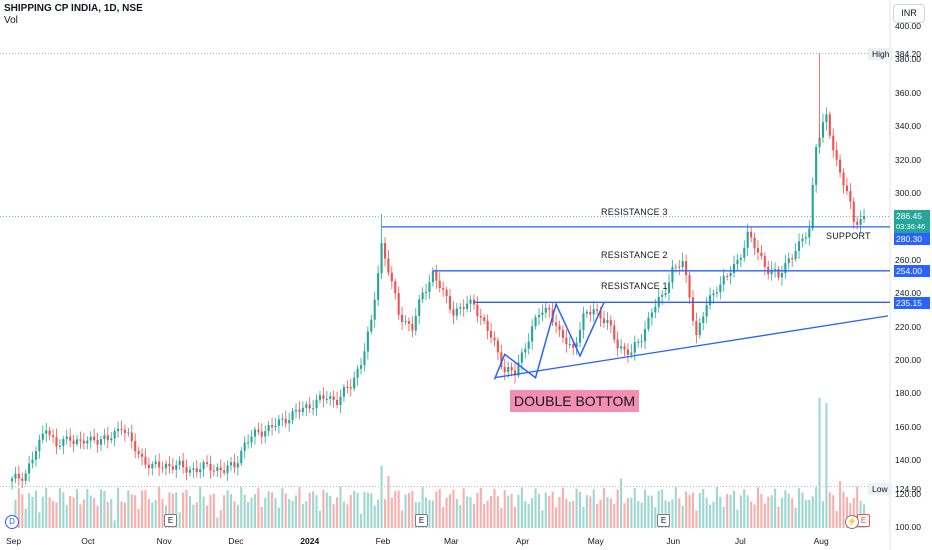 The image size is (932, 550). What do you see at coordinates (909, 13) in the screenshot?
I see `currency-button: INR` at bounding box center [909, 13].